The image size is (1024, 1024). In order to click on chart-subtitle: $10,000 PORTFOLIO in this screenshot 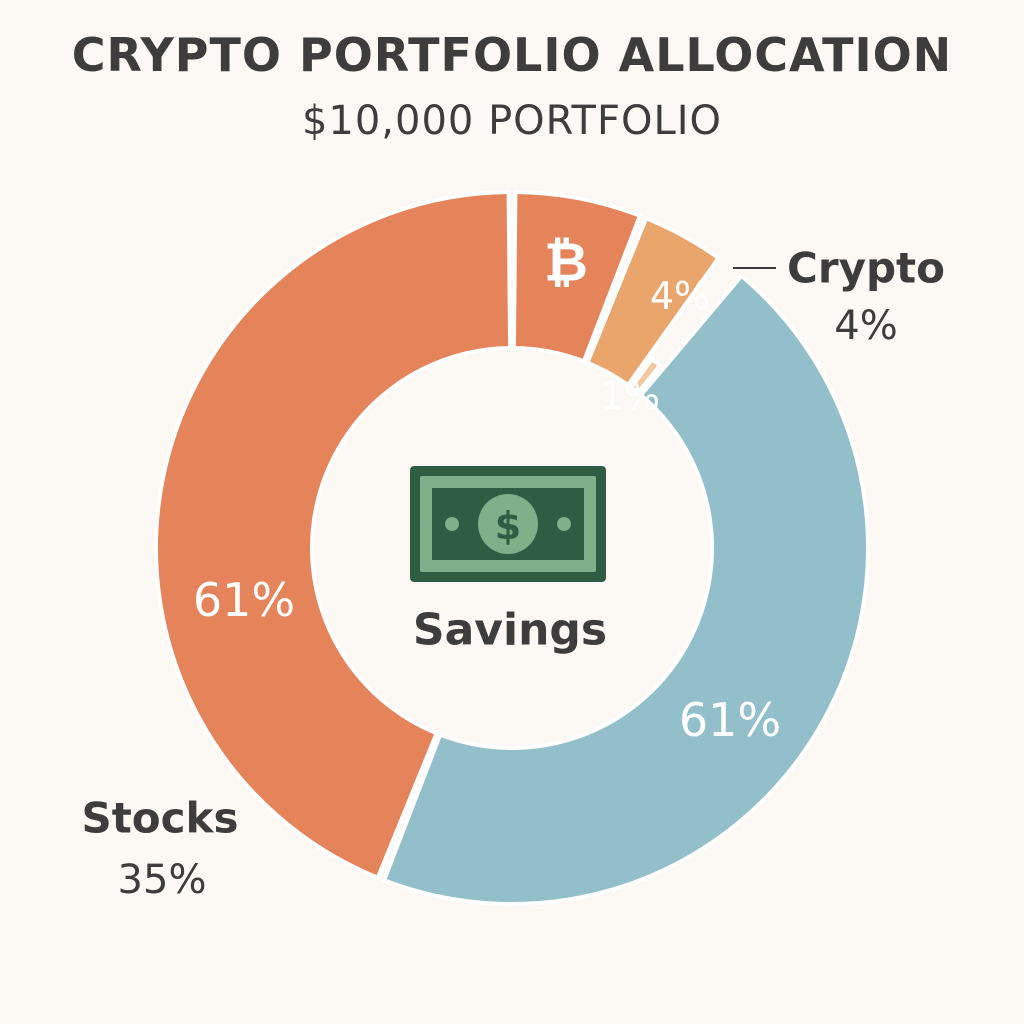, I will do `click(512, 121)`.